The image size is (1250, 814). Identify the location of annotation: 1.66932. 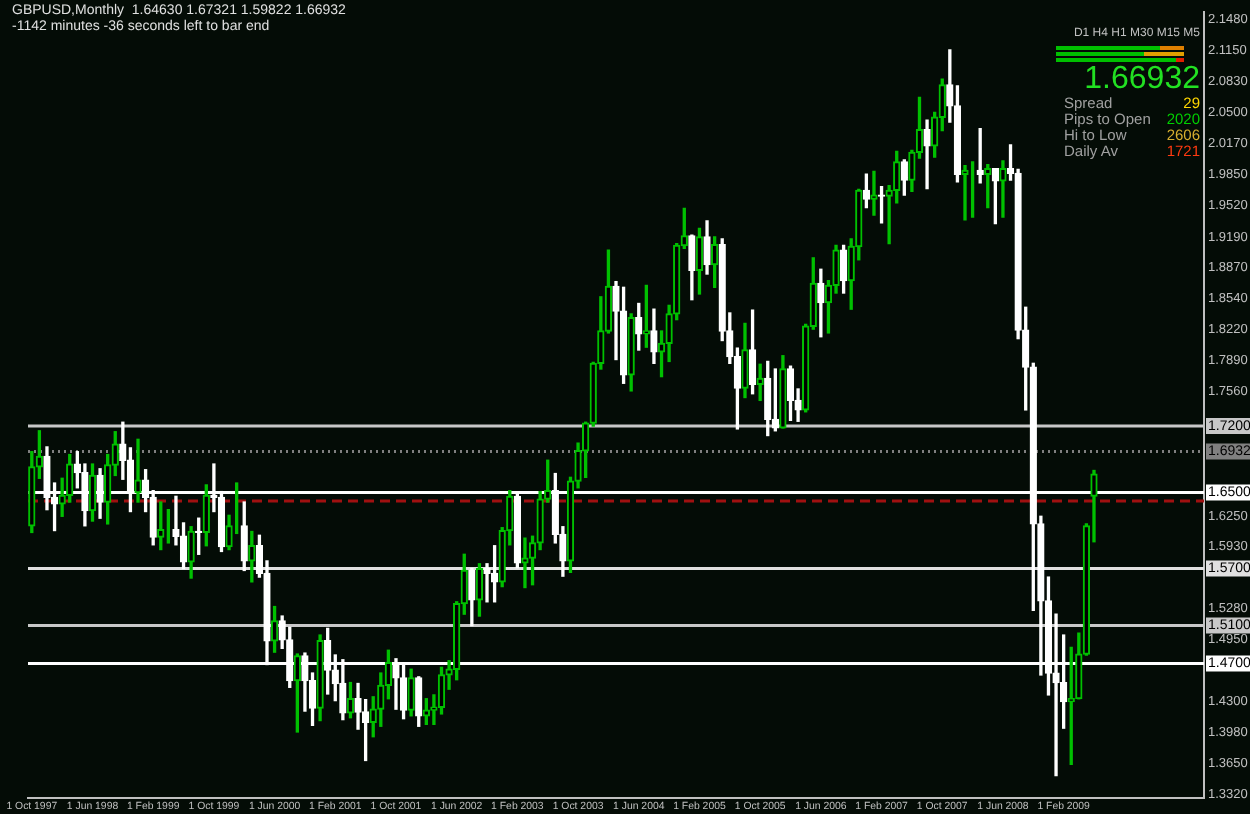
(1141, 79).